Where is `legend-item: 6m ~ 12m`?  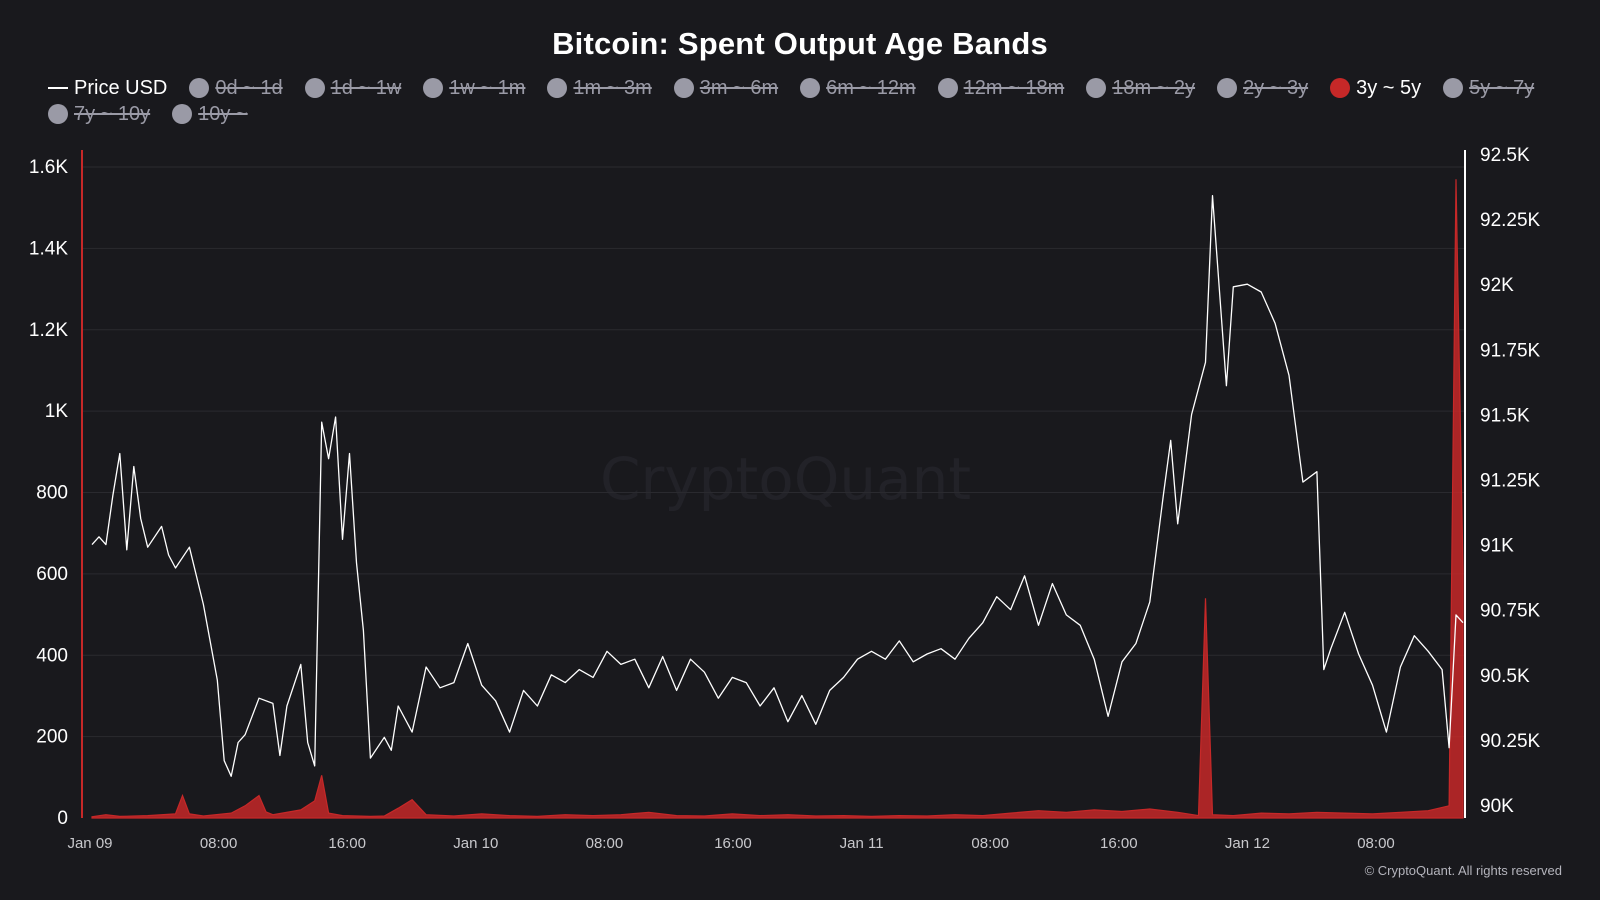 legend-item: 6m ~ 12m is located at coordinates (858, 88).